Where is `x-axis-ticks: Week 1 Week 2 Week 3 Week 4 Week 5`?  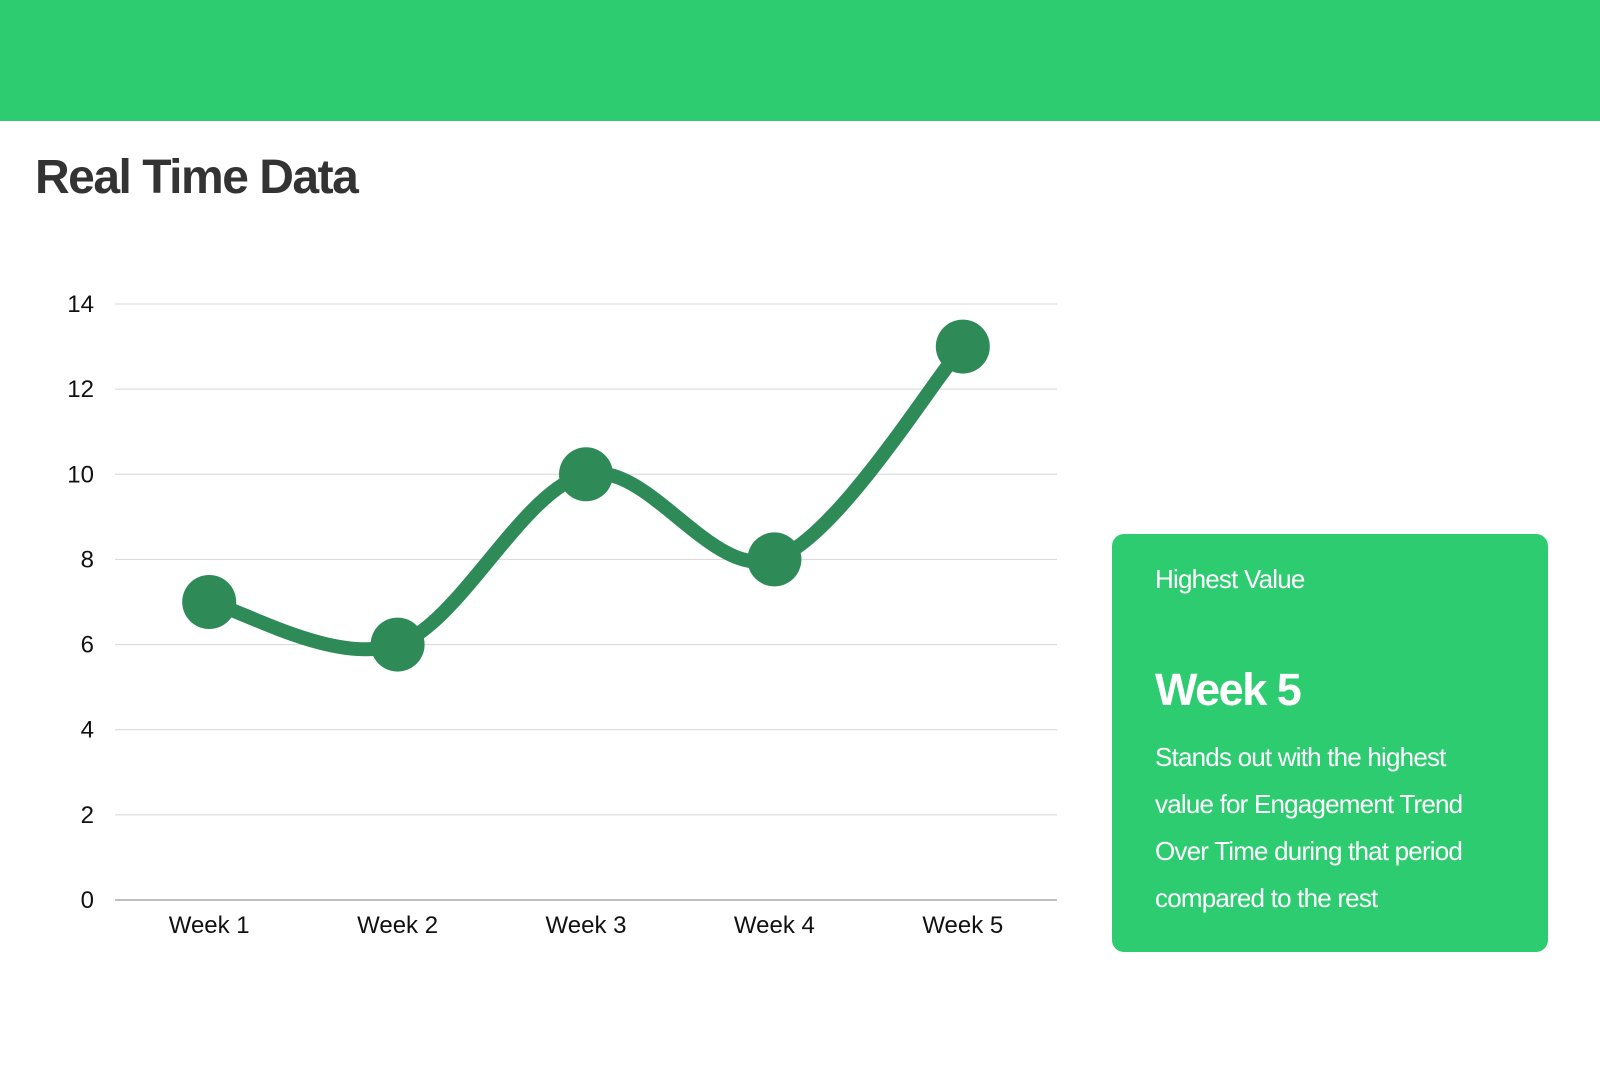
x-axis-ticks: Week 1 Week 2 Week 3 Week 4 Week 5 is located at coordinates (586, 925).